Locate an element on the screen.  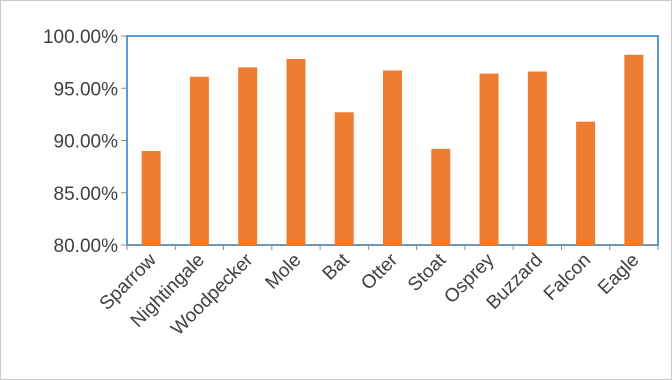
bar-sparrow is located at coordinates (151, 197).